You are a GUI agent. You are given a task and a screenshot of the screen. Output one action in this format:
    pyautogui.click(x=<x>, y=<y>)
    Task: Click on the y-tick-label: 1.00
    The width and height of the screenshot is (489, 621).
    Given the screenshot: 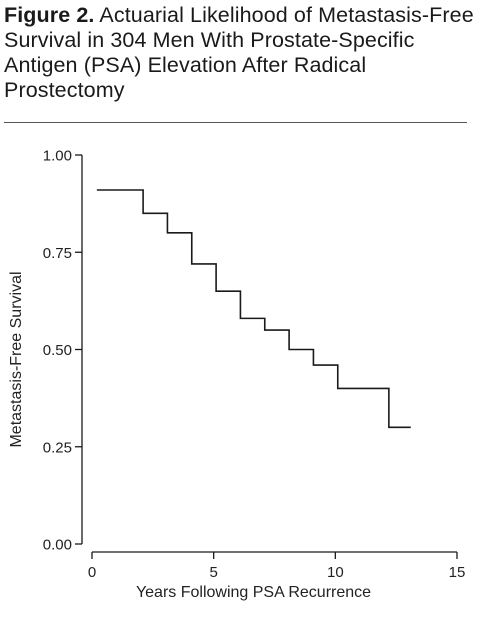 What is the action you would take?
    pyautogui.click(x=57, y=156)
    